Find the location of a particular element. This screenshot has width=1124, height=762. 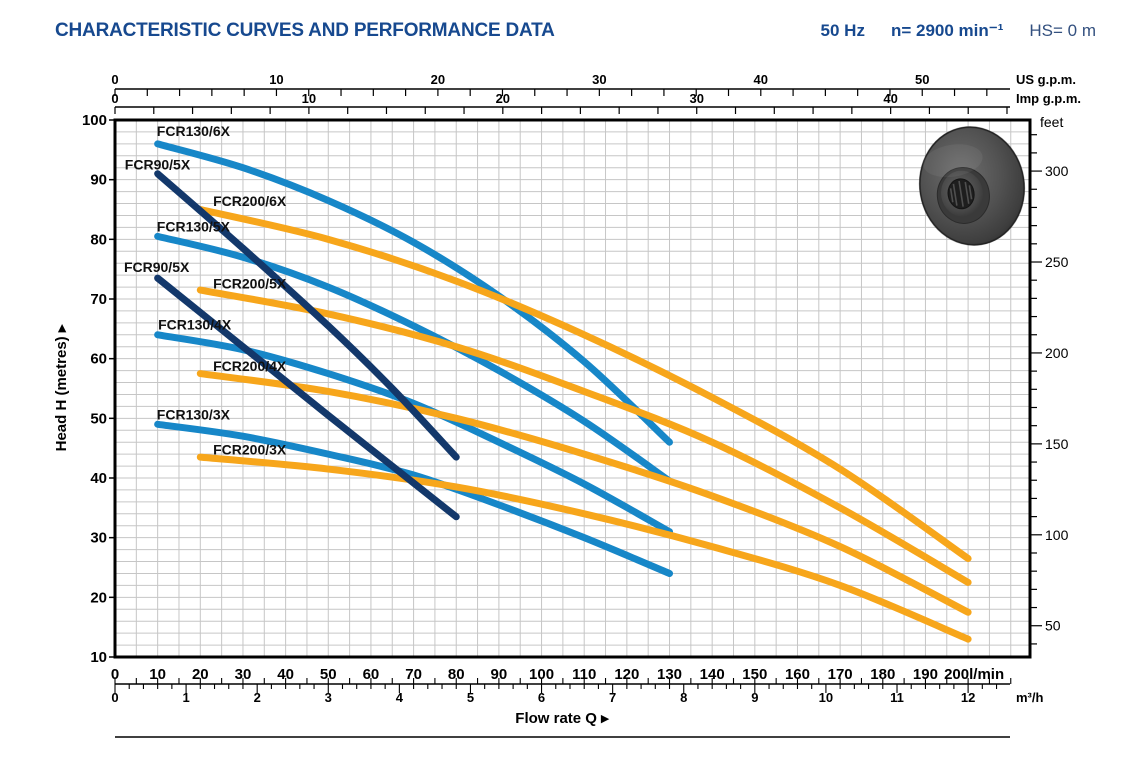

curve-FCR90/5X-8 is located at coordinates (307, 315).